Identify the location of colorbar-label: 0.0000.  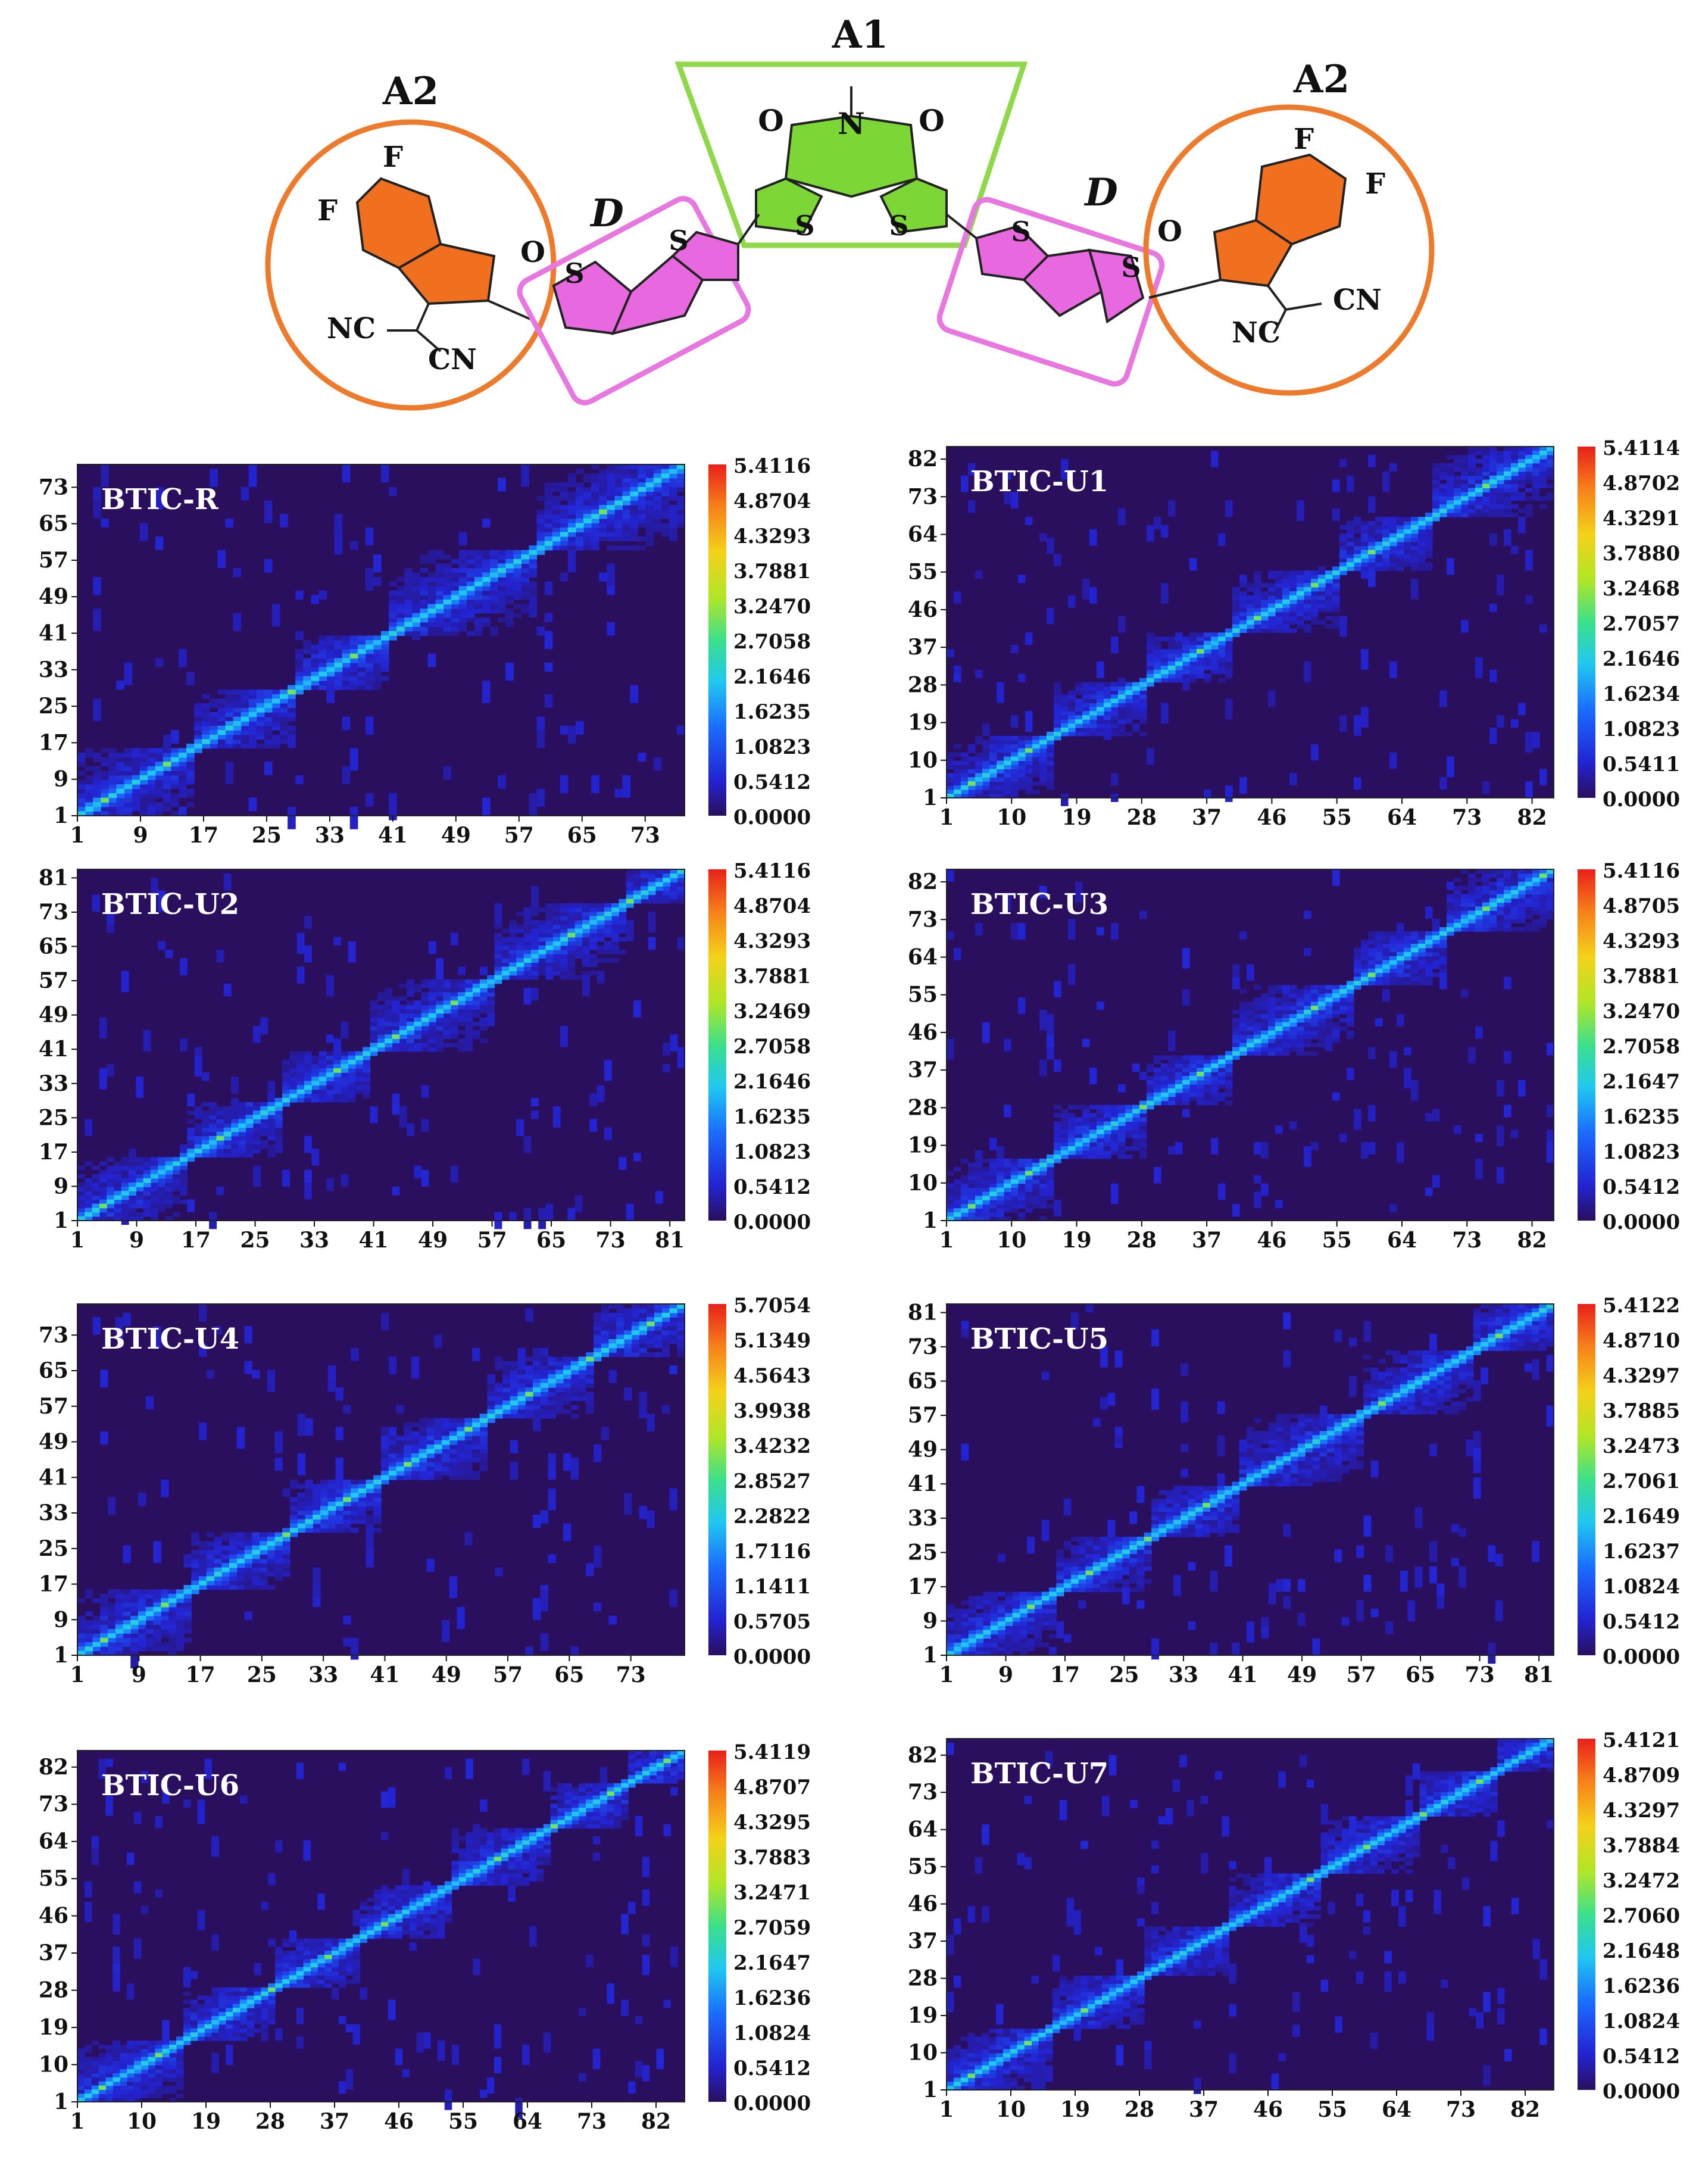
(1641, 800).